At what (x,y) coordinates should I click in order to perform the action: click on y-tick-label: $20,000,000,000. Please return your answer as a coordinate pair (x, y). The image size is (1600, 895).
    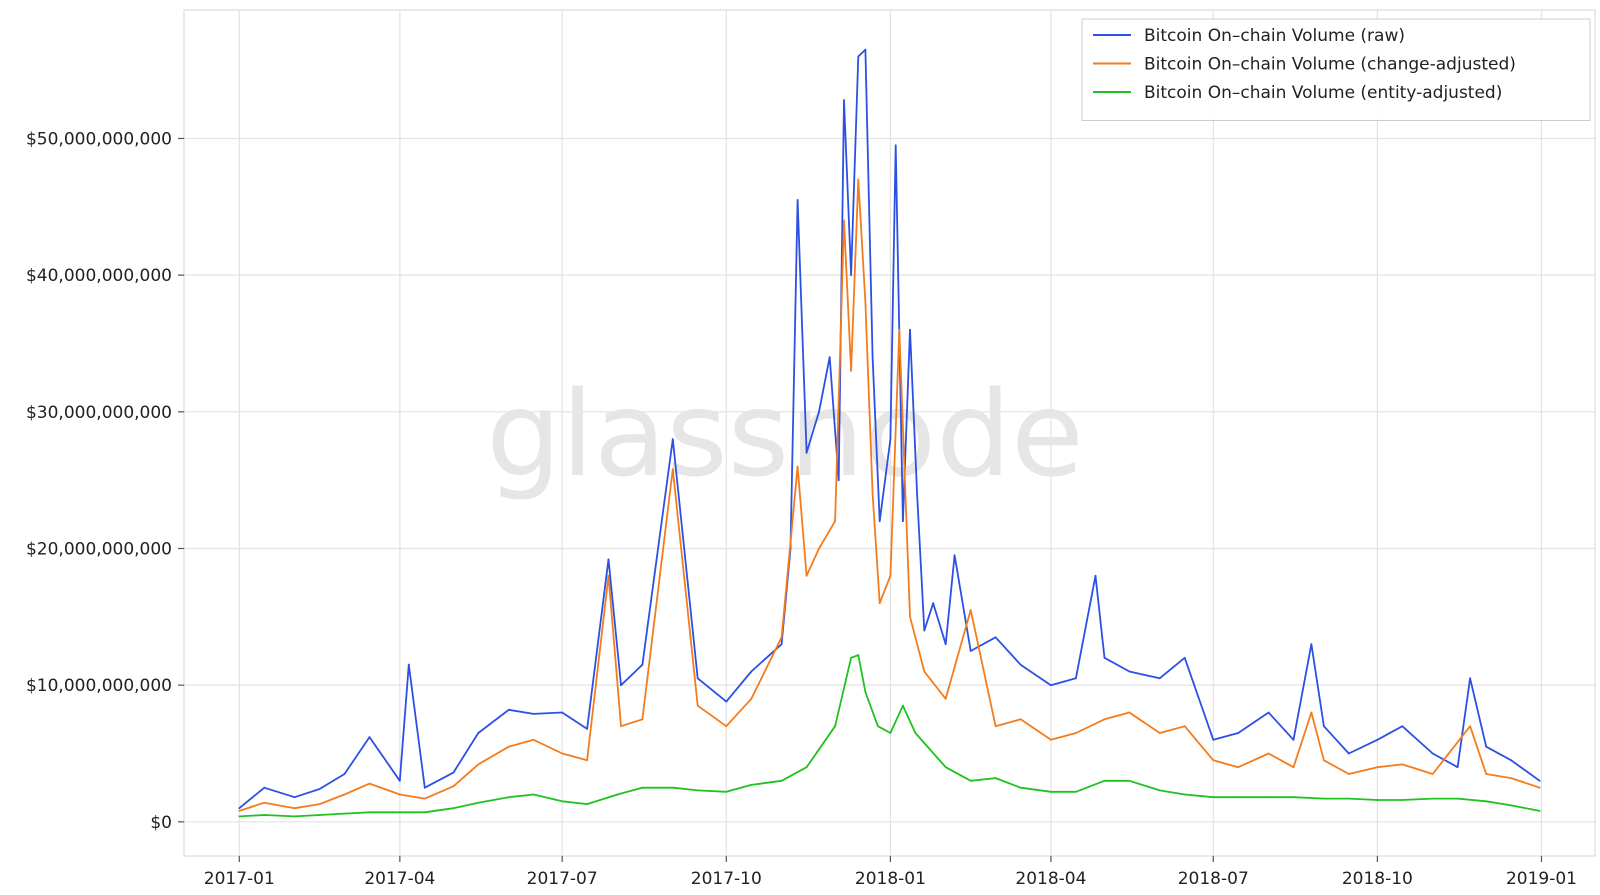
    Looking at the image, I should click on (99, 549).